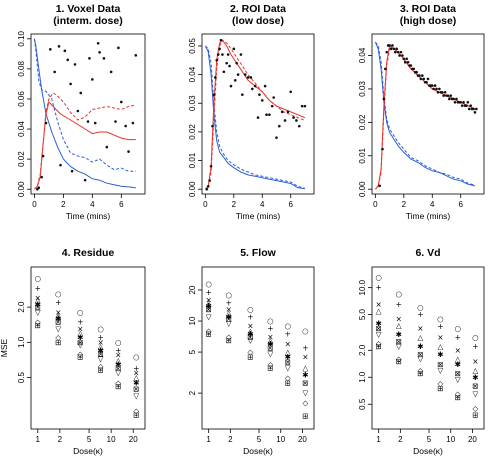  What do you see at coordinates (21, 99) in the screenshot?
I see `y-tick-label: 0.06` at bounding box center [21, 99].